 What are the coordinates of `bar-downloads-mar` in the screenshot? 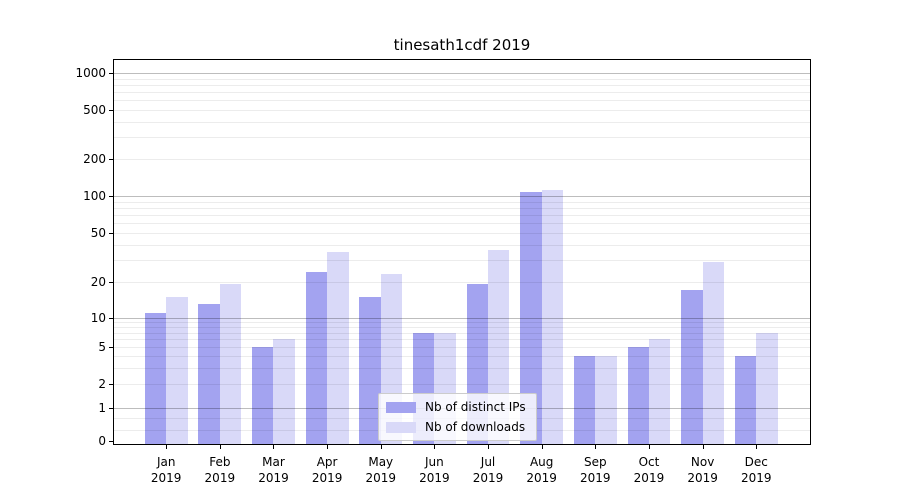 It's located at (284, 391).